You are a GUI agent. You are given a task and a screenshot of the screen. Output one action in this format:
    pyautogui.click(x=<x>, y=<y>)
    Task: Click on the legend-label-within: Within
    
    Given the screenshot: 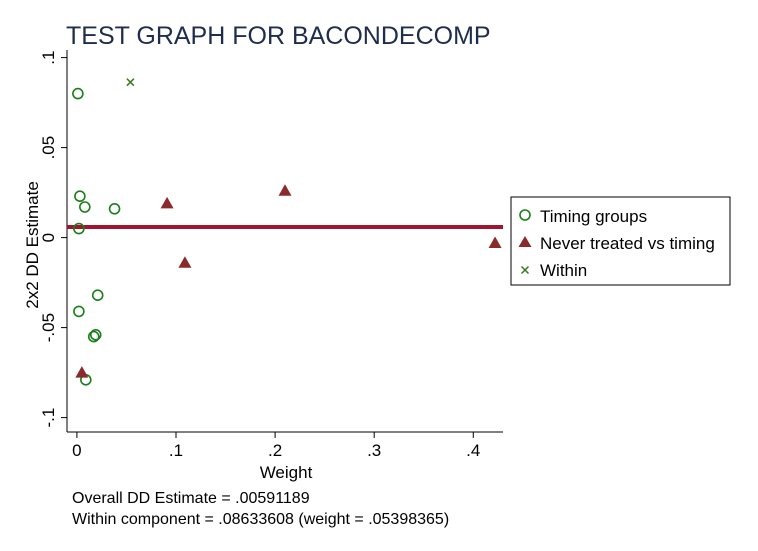 What is the action you would take?
    pyautogui.click(x=563, y=270)
    